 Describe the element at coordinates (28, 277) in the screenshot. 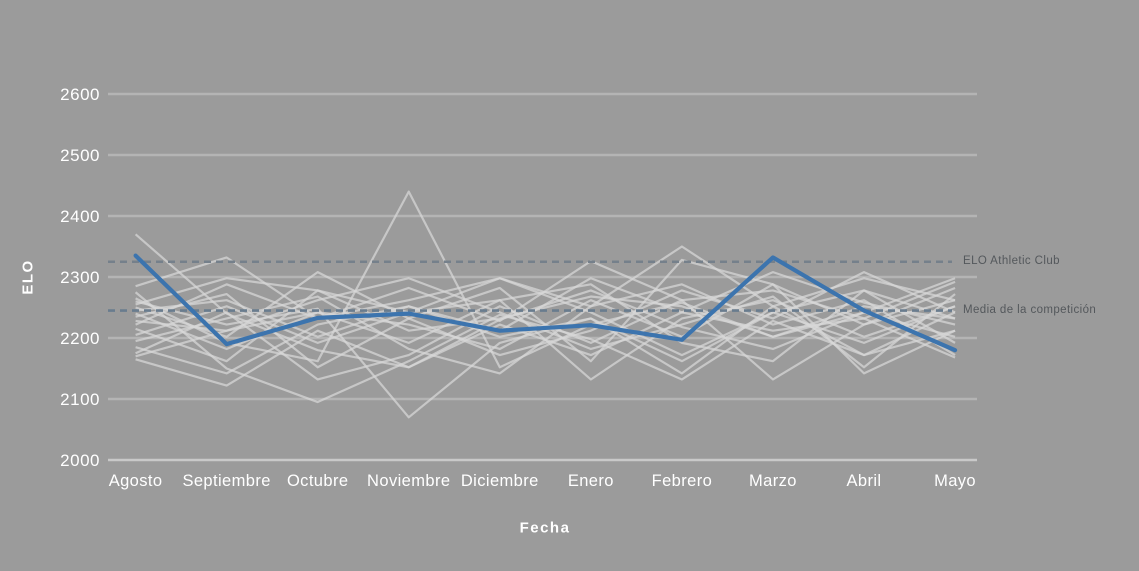

I see `y-axis-title: ELO` at that location.